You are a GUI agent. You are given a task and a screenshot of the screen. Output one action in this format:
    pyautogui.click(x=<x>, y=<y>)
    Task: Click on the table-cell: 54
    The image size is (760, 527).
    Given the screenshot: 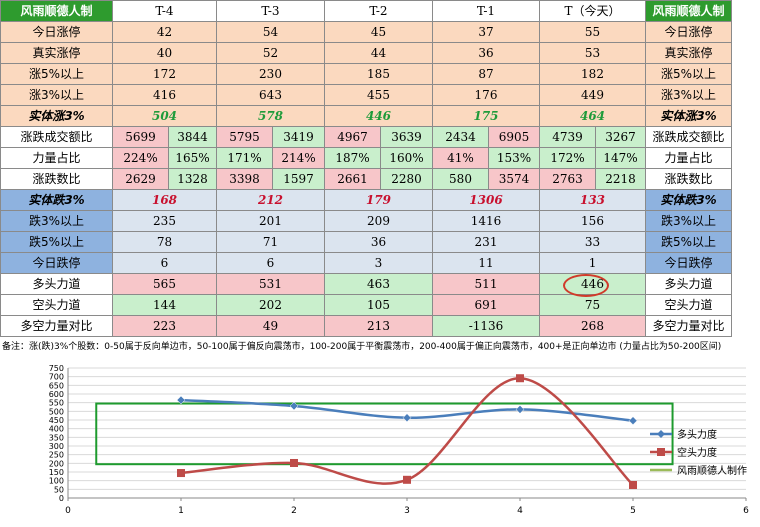 What is the action you would take?
    pyautogui.click(x=270, y=32)
    